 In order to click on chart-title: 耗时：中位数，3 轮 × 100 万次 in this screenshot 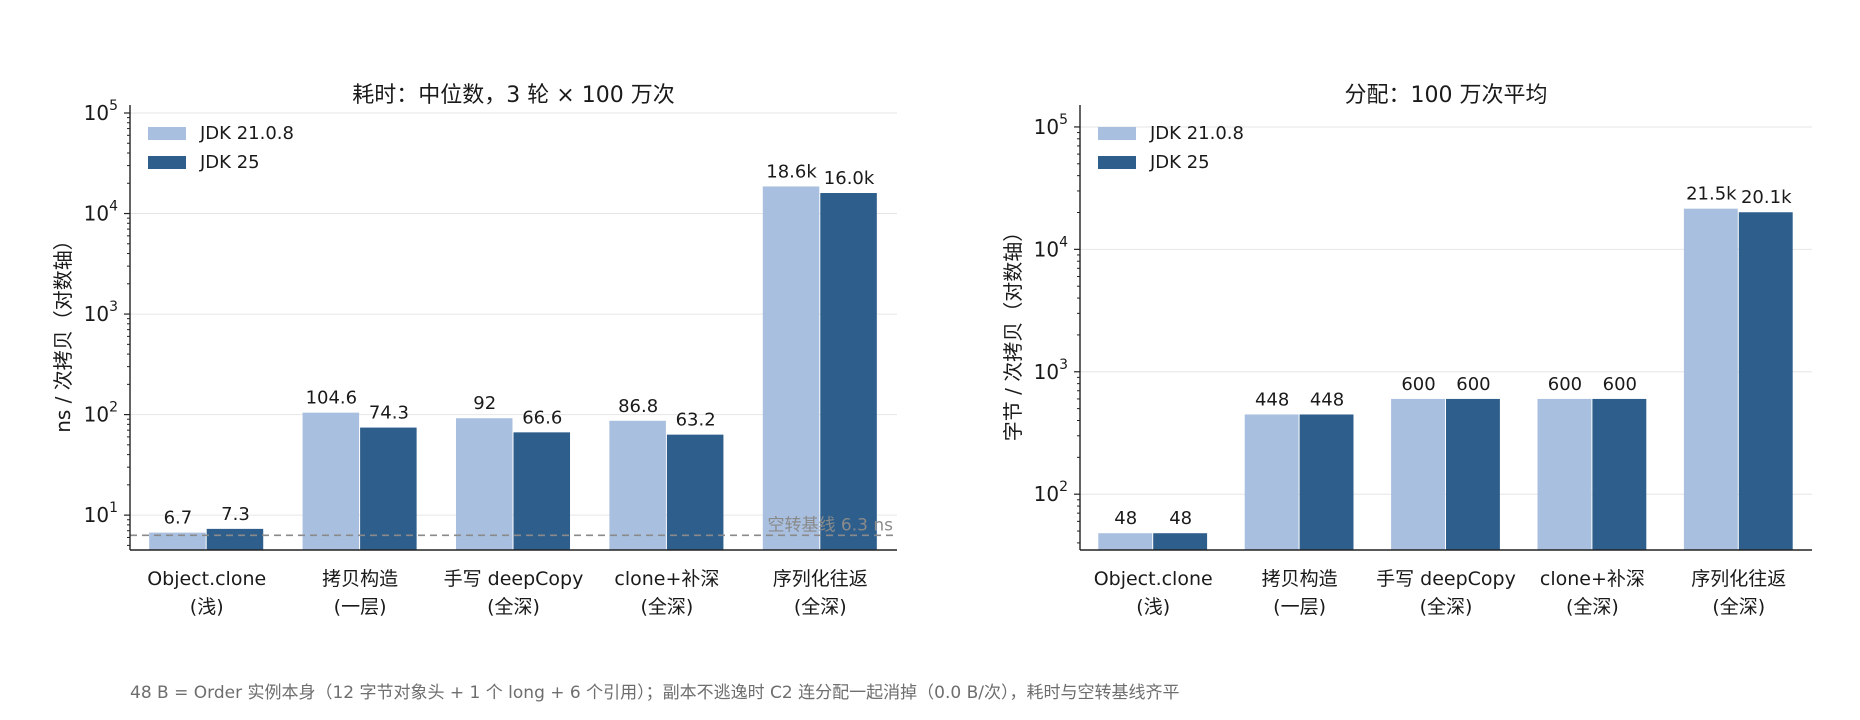, I will do `click(513, 95)`.